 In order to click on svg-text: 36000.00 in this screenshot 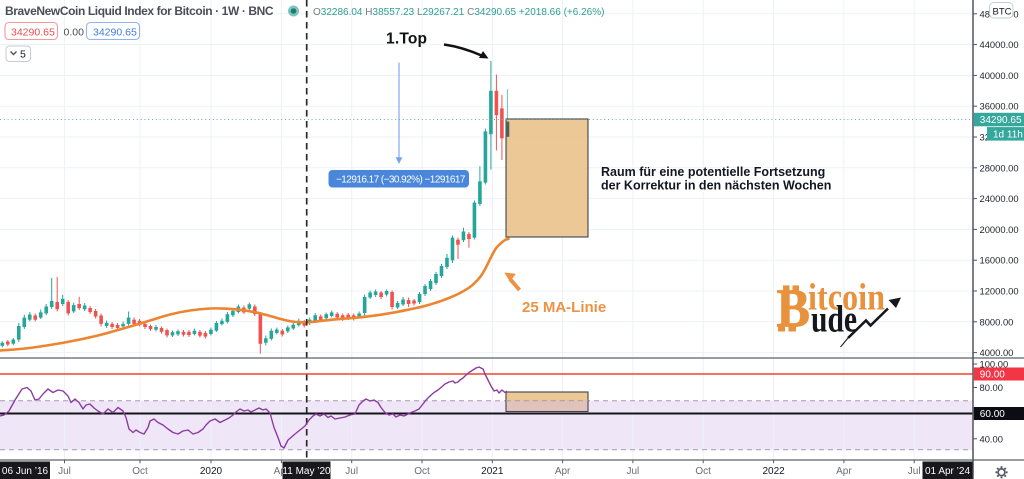, I will do `click(999, 106)`.